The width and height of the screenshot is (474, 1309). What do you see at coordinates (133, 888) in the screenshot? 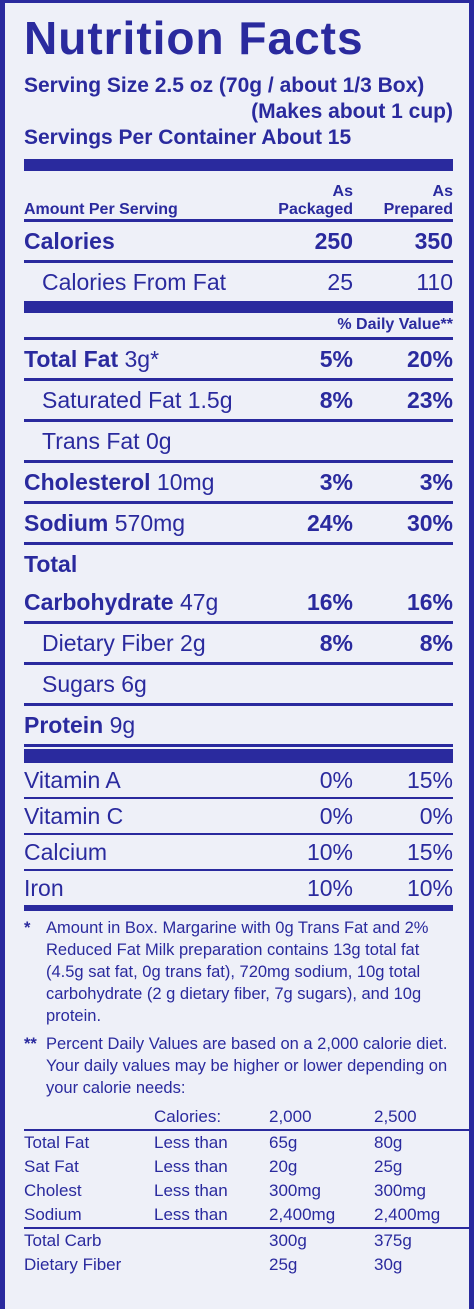
I see `nutrient-name: Iron` at bounding box center [133, 888].